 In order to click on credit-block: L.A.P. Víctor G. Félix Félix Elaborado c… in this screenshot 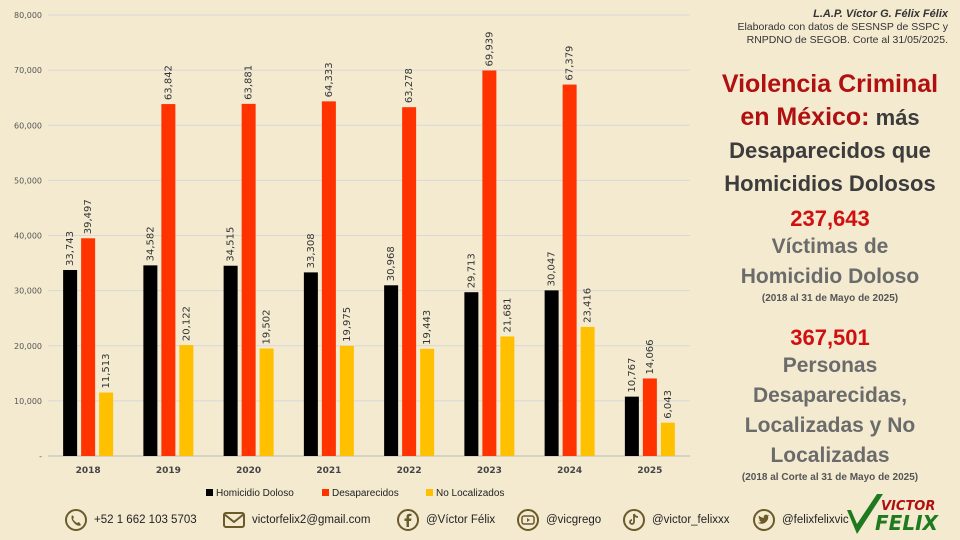, I will do `click(828, 27)`.